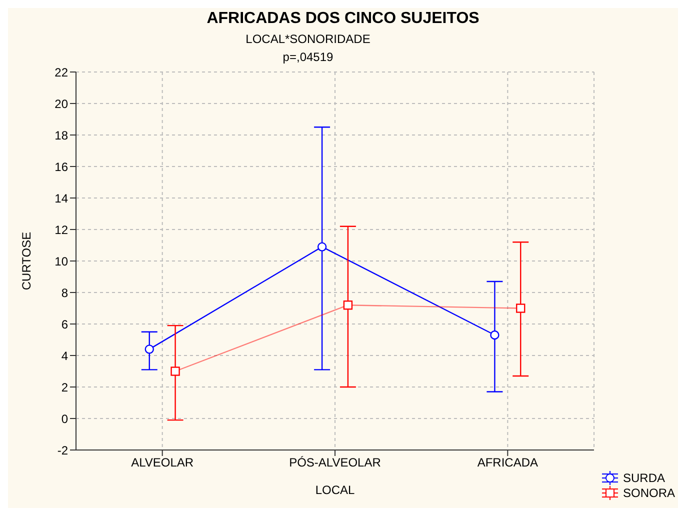 This screenshot has width=686, height=517. Describe the element at coordinates (649, 493) in the screenshot. I see `legend-label: SONORA` at that location.